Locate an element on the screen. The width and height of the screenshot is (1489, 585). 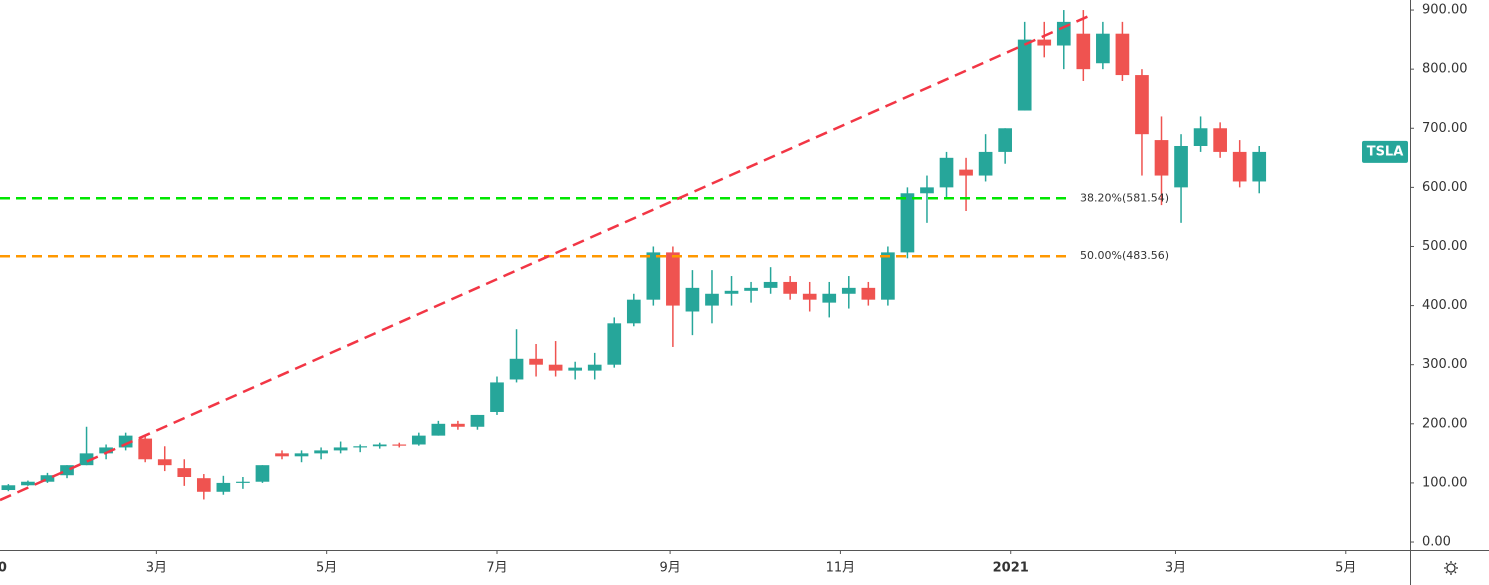
fib-label: 50.00%(483.56) is located at coordinates (1124, 255).